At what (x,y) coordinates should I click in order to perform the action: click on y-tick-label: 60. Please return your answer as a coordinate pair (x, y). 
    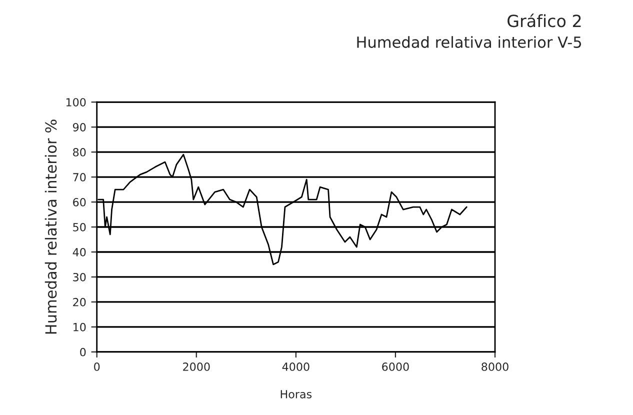
    Looking at the image, I should click on (79, 202).